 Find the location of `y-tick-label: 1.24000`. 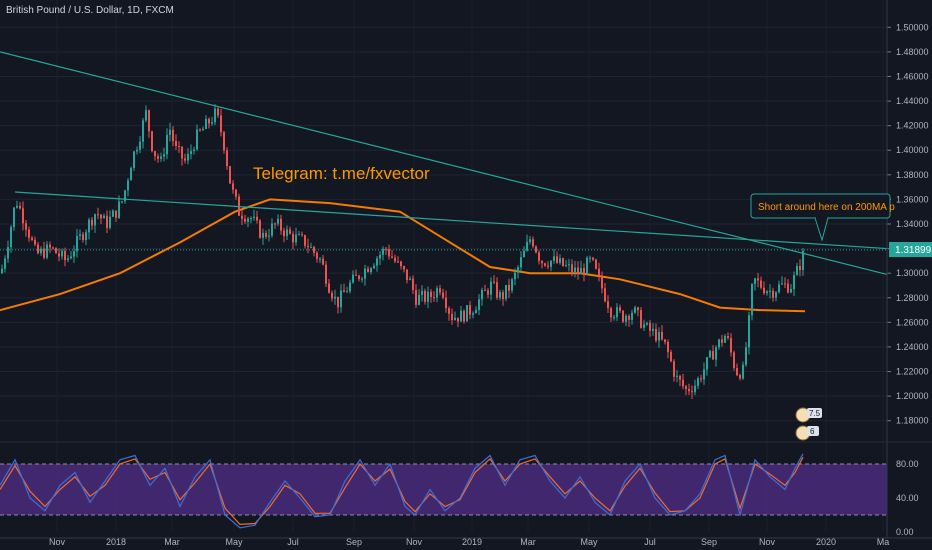

y-tick-label: 1.24000 is located at coordinates (912, 347).